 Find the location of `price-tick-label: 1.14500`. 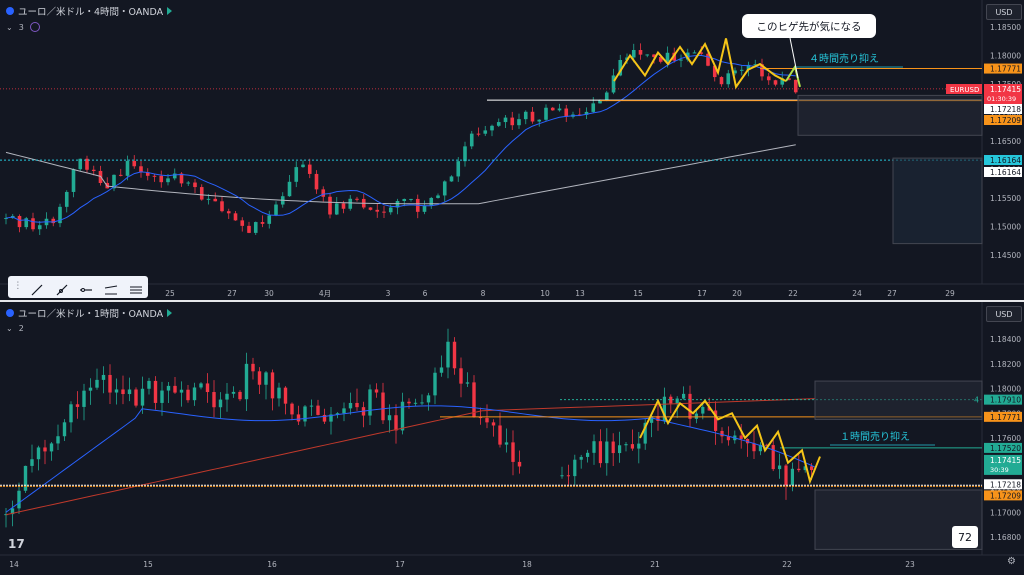

price-tick-label: 1.14500 is located at coordinates (1005, 255).